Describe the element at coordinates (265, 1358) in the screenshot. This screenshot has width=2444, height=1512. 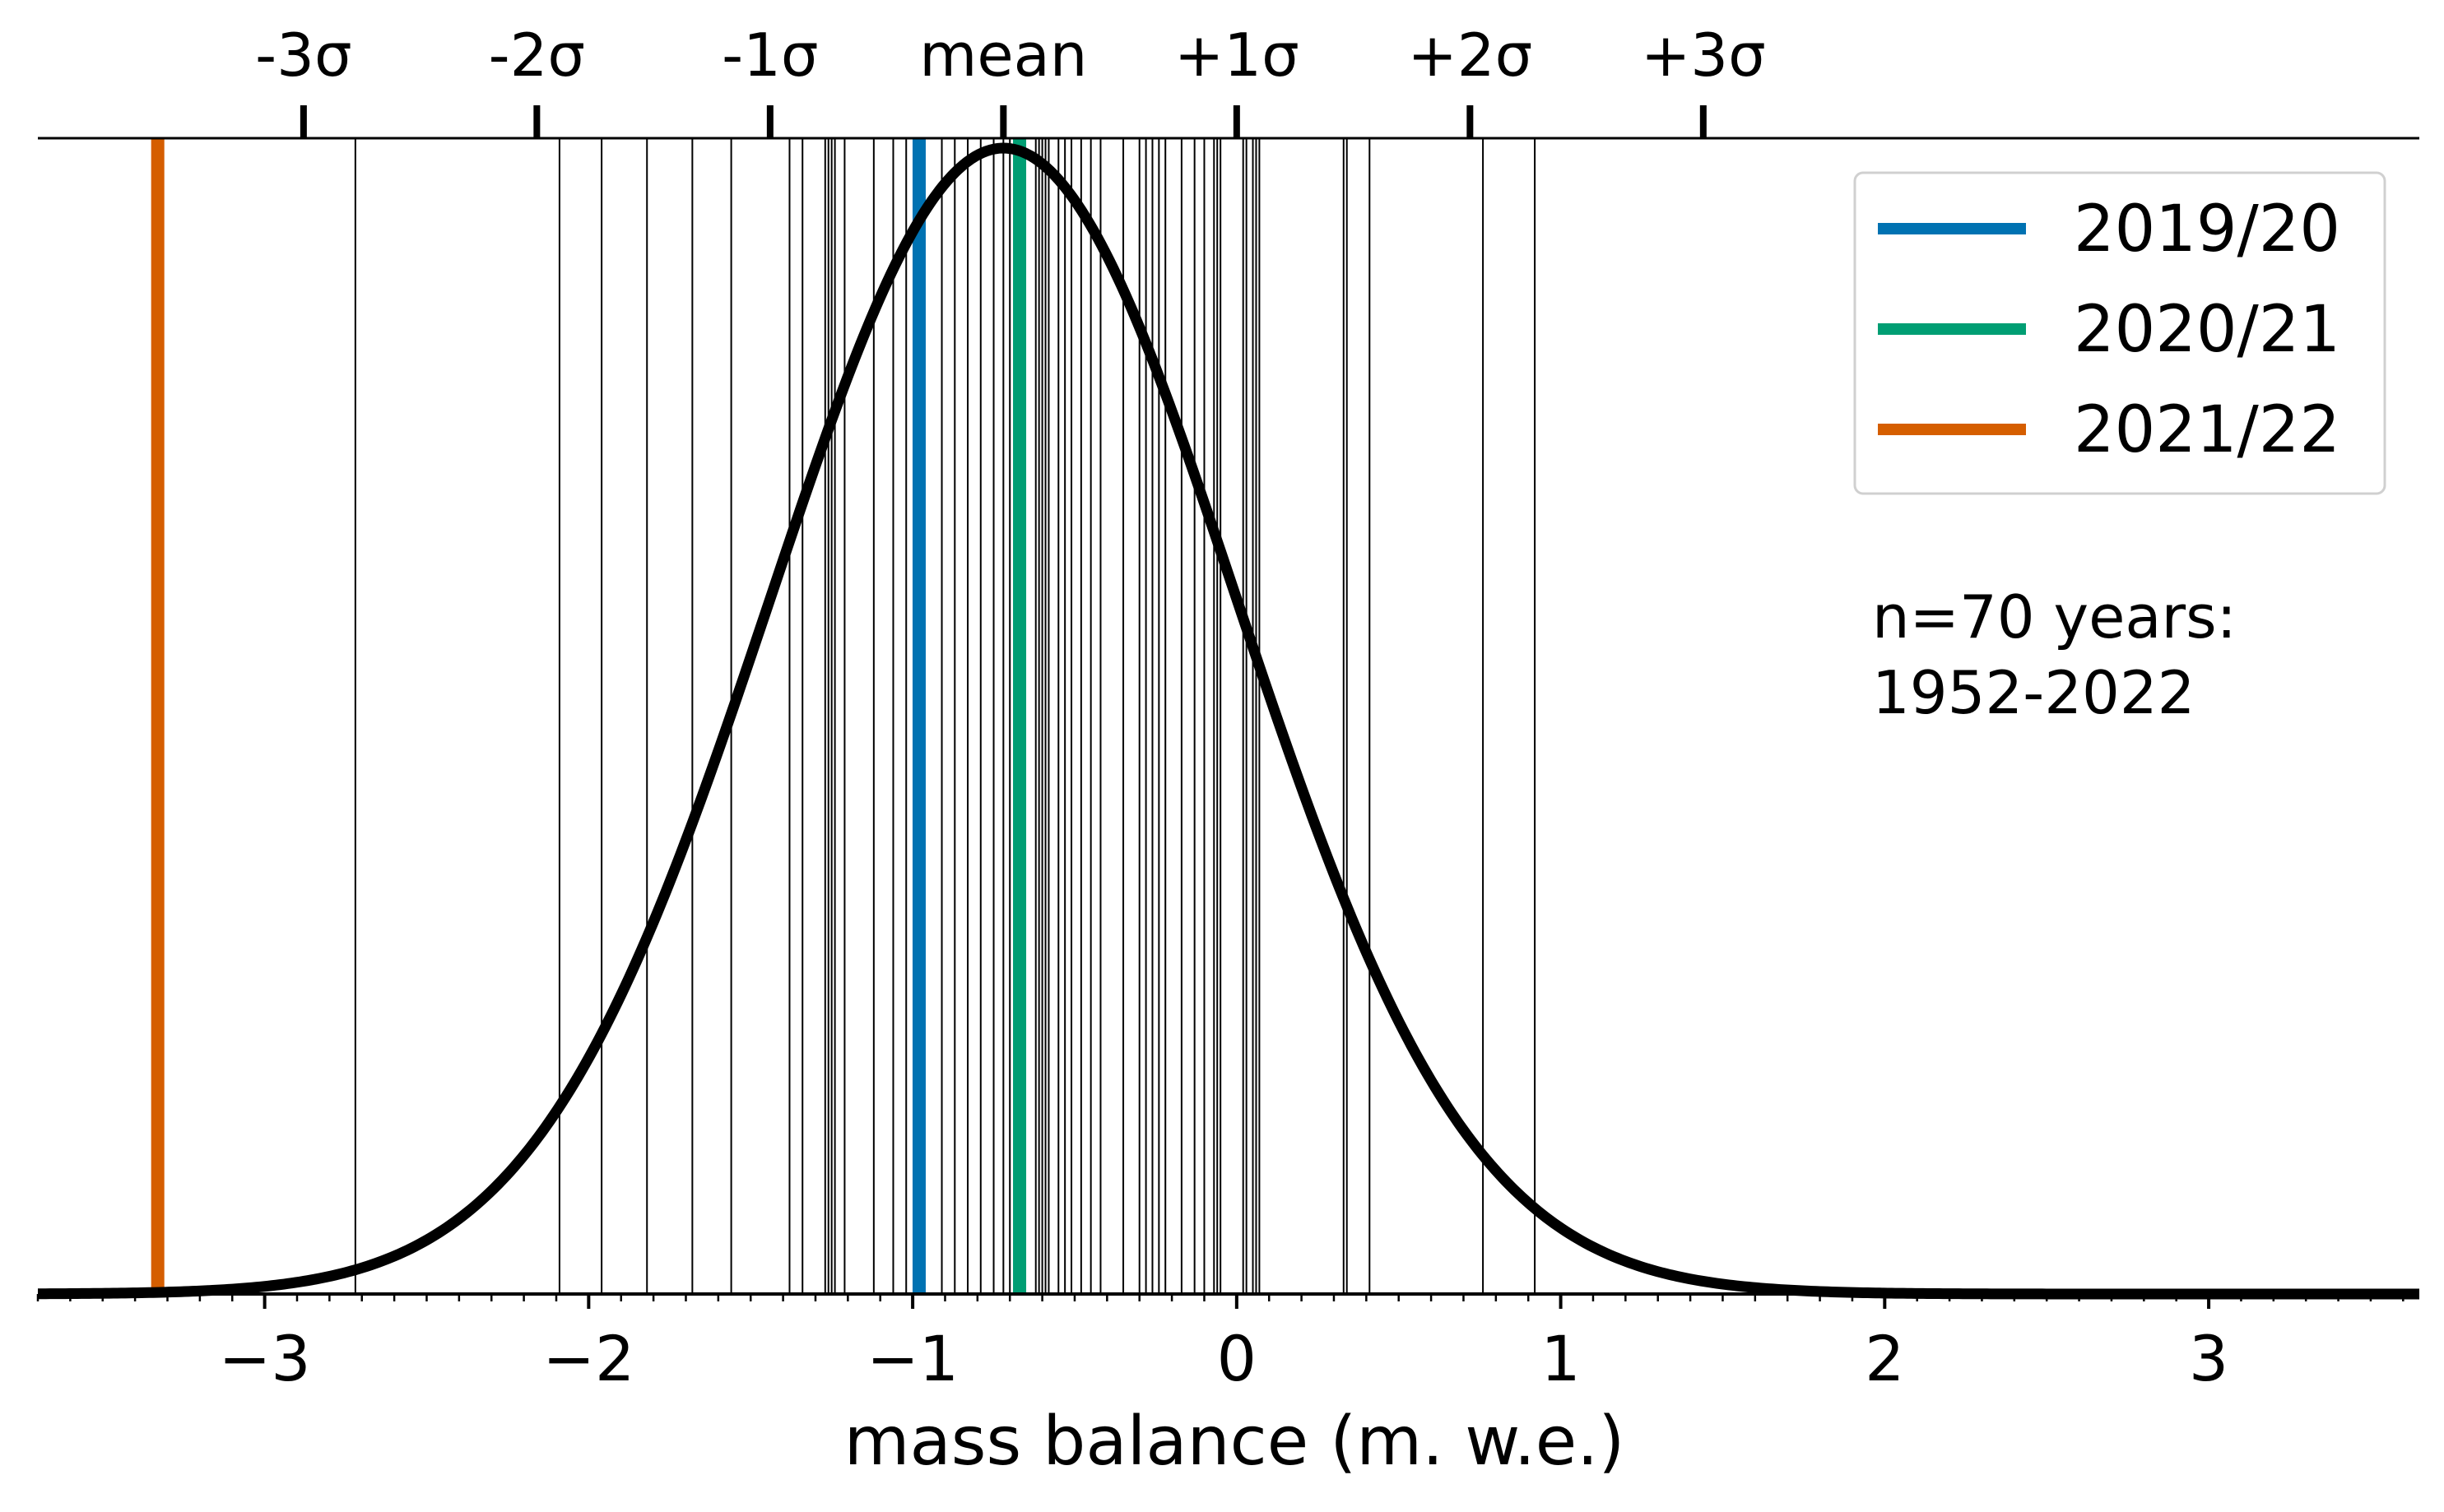
I see `x-tick-label: −3` at that location.